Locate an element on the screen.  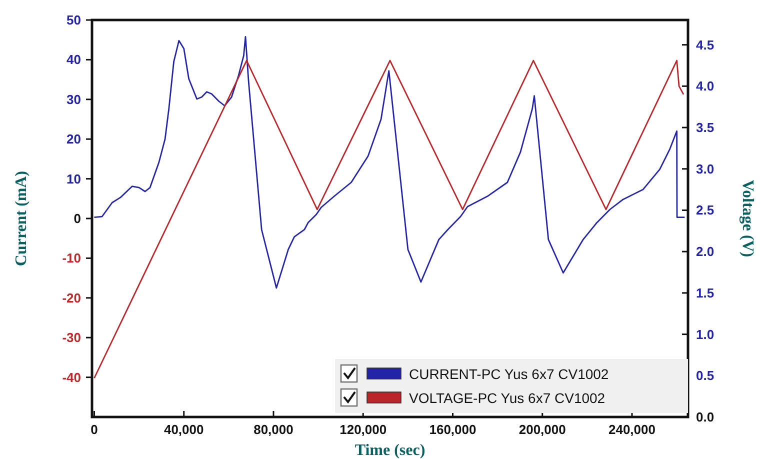
y-tick-label: -30 is located at coordinates (71, 338).